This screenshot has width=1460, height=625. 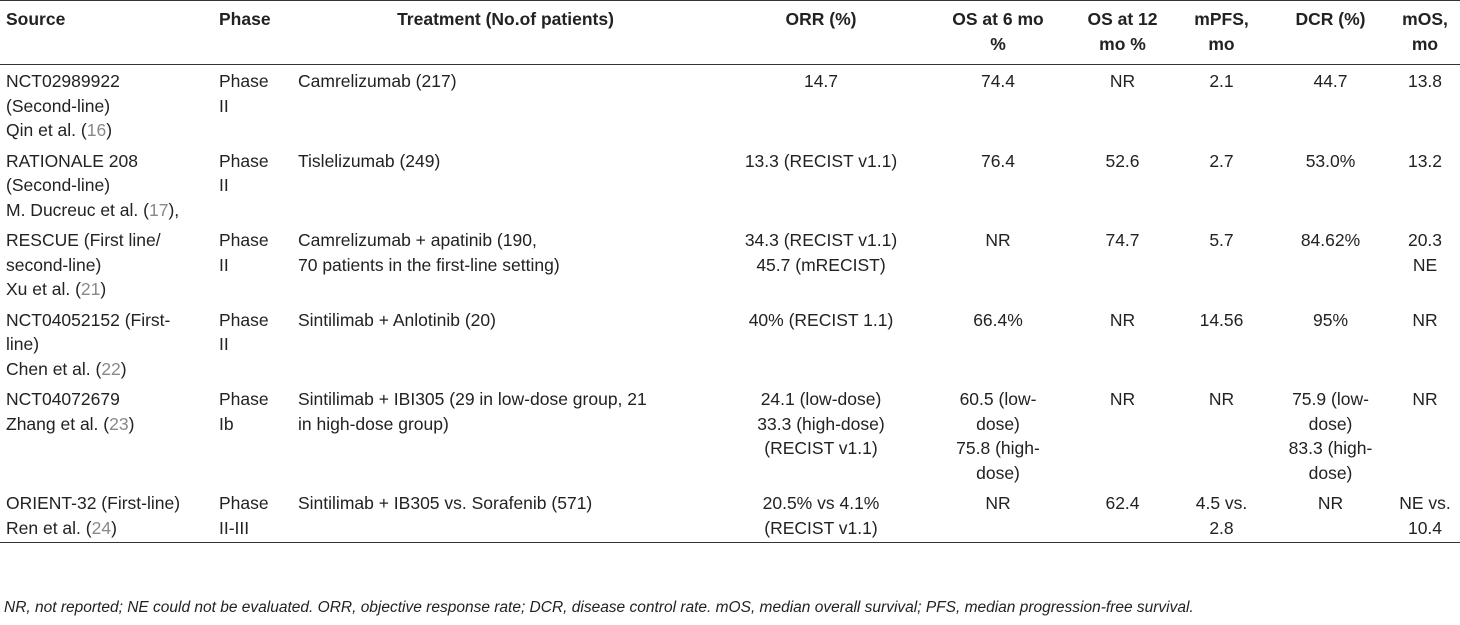 What do you see at coordinates (998, 319) in the screenshot?
I see `cell-os6: 66.4%` at bounding box center [998, 319].